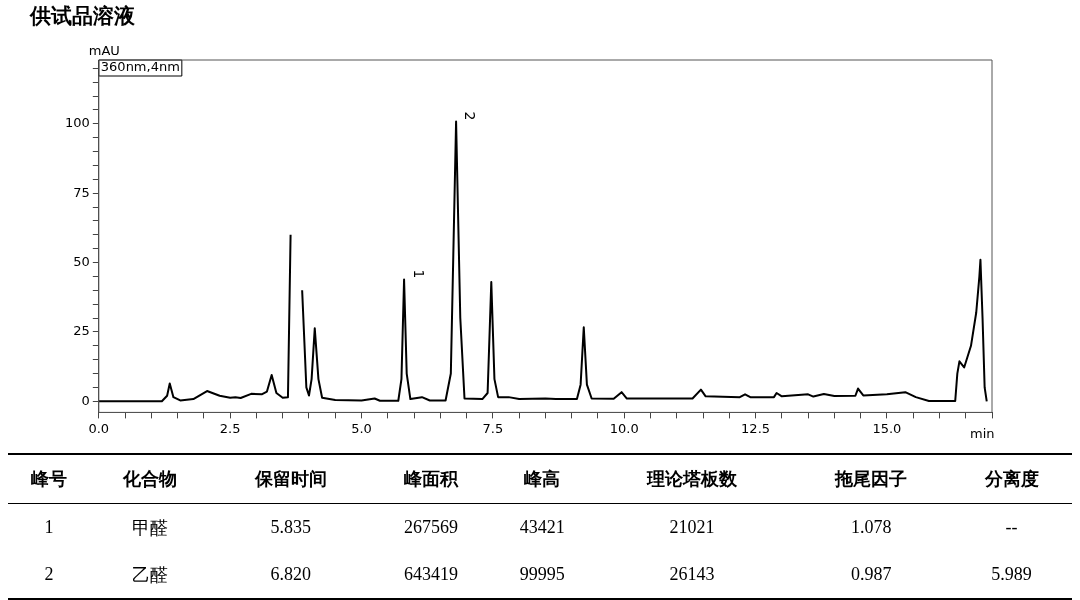  I want to click on text: 乙醛, so click(150, 575).